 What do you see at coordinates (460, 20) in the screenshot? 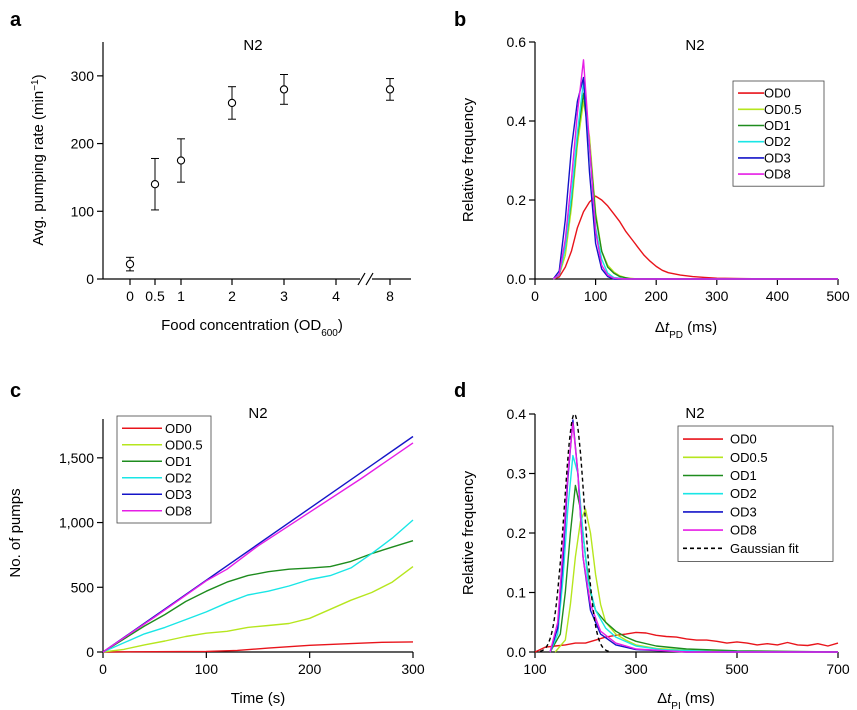
I see `panel-b-letter: b` at bounding box center [460, 20].